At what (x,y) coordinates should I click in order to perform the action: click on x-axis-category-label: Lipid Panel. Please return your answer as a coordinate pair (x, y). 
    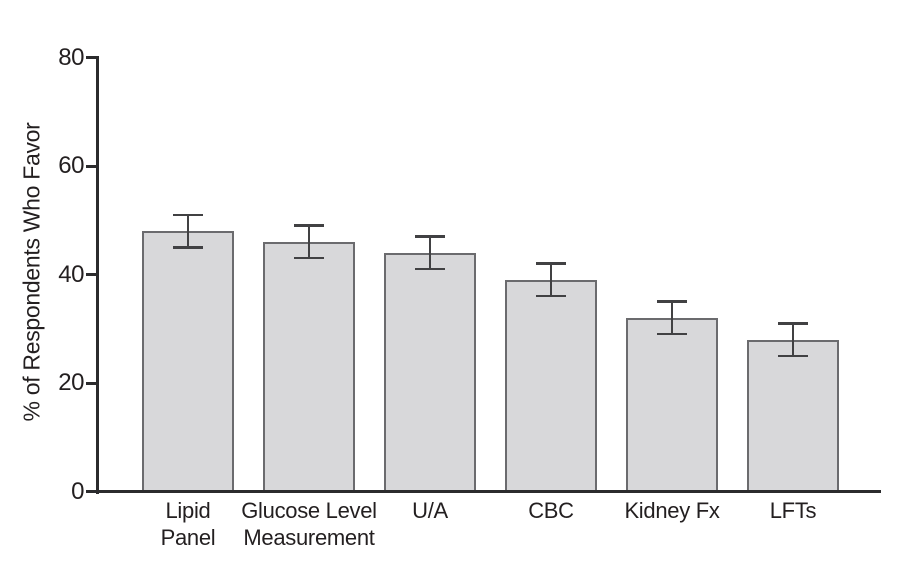
    Looking at the image, I should click on (188, 524).